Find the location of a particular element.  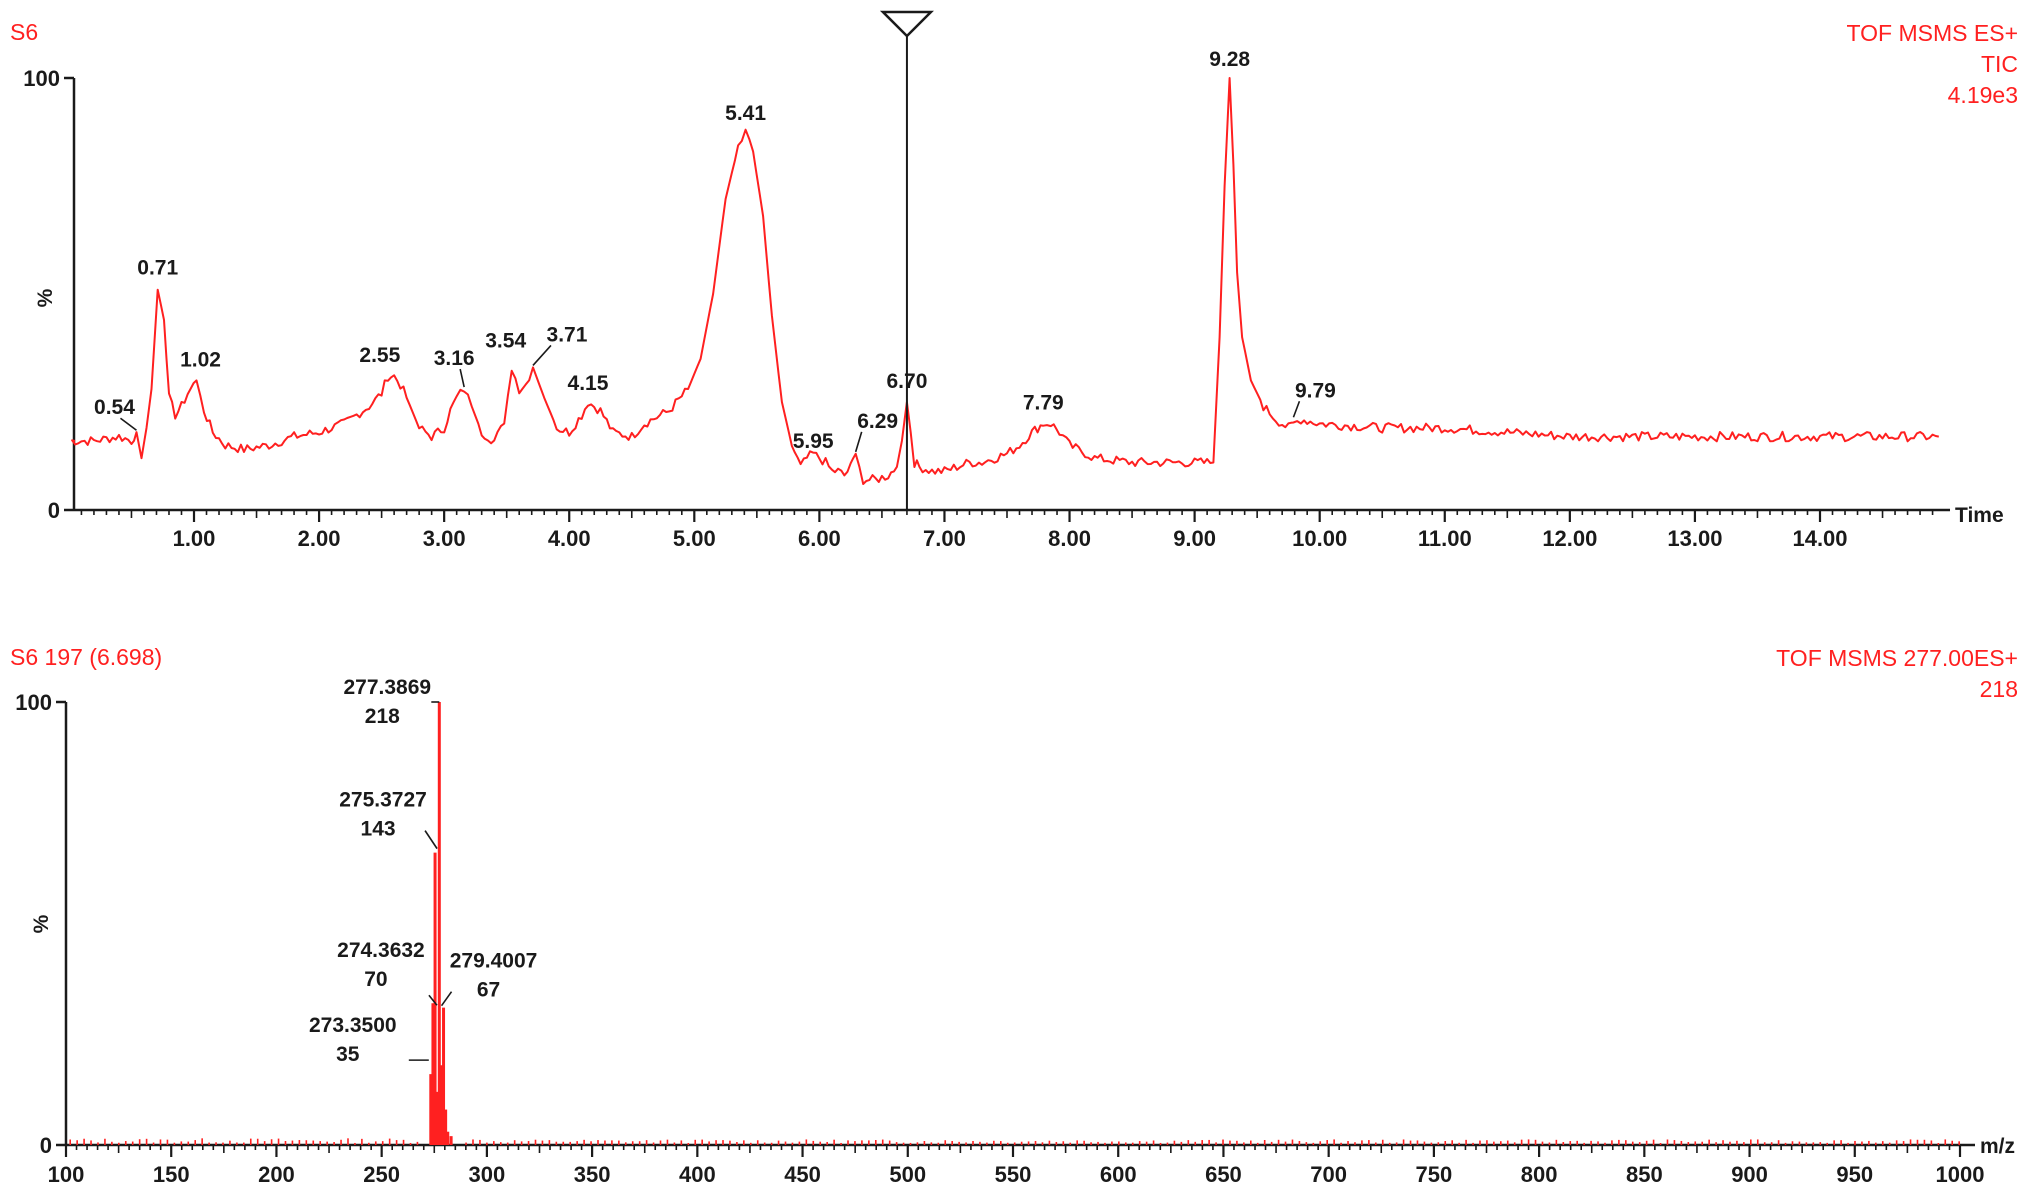

peak-label: 9.28 is located at coordinates (1229, 59).